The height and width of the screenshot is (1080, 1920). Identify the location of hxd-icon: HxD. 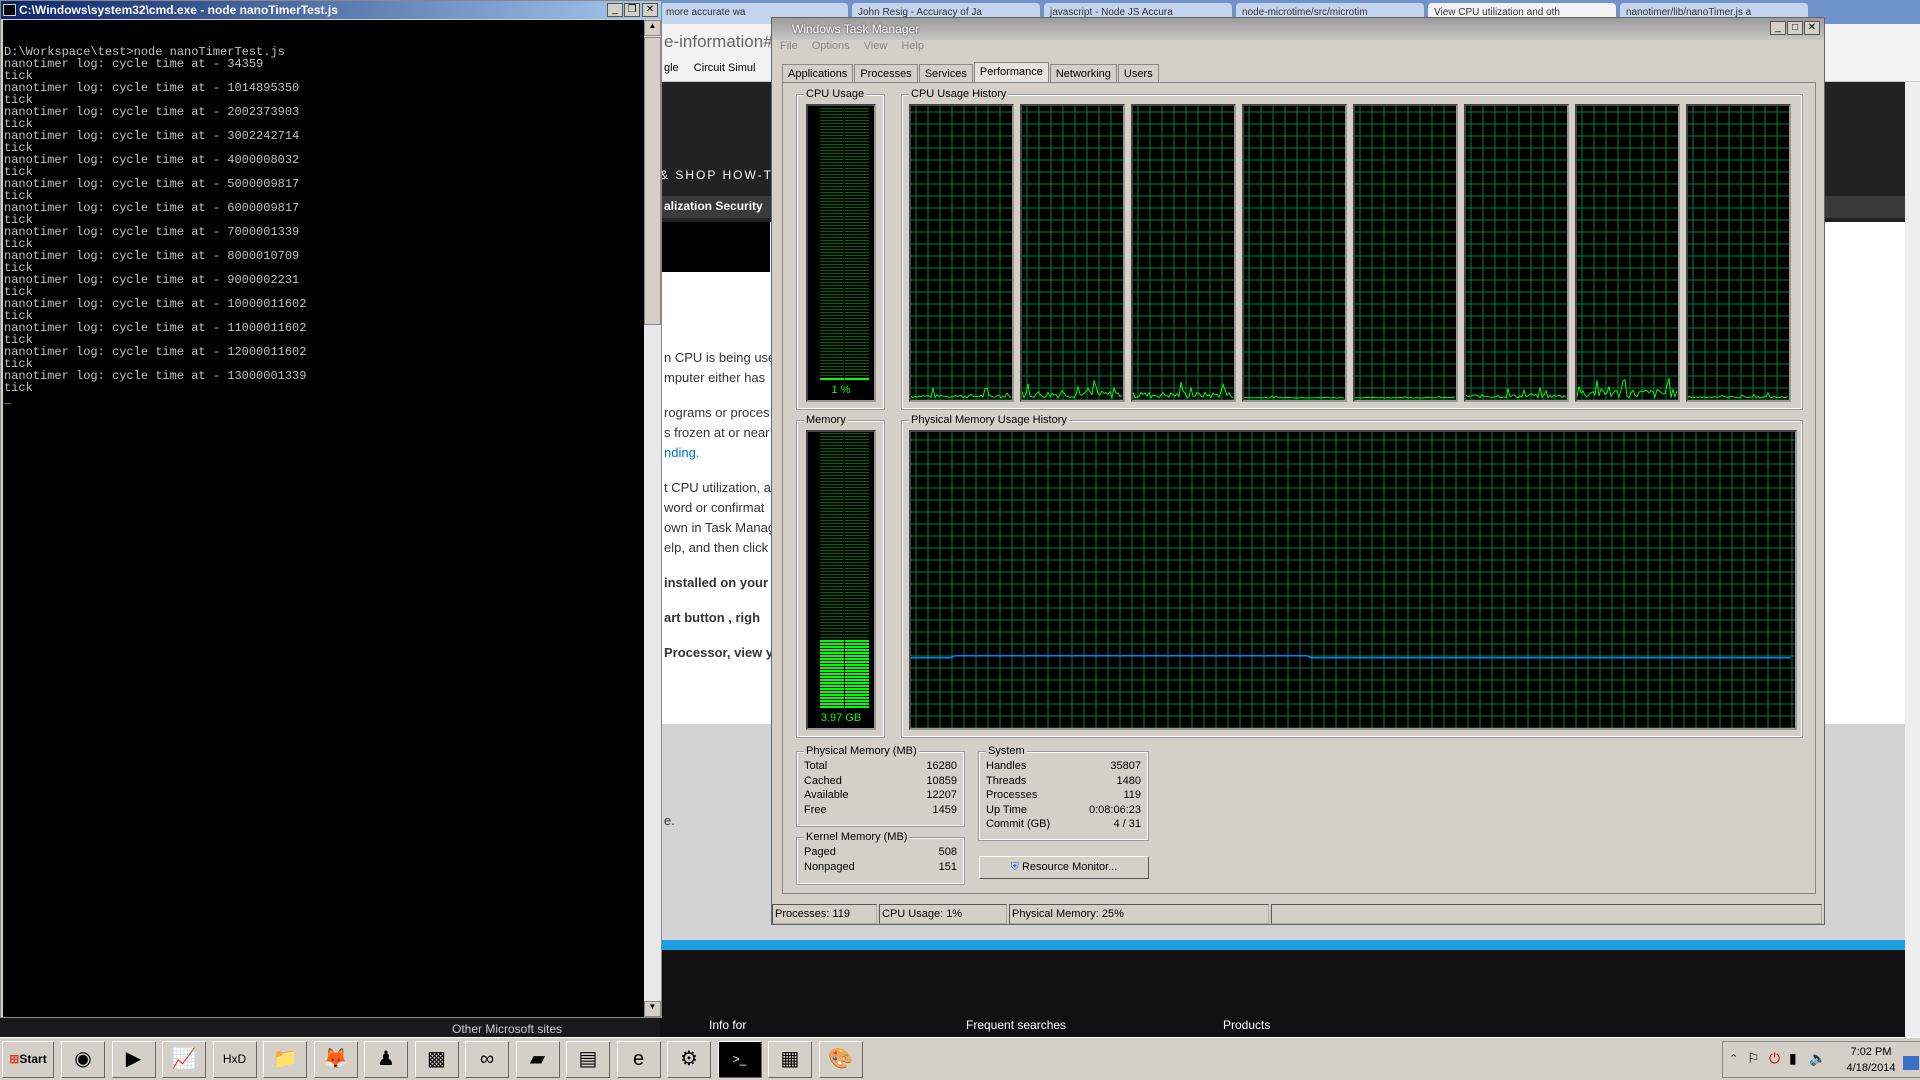
(234, 1059).